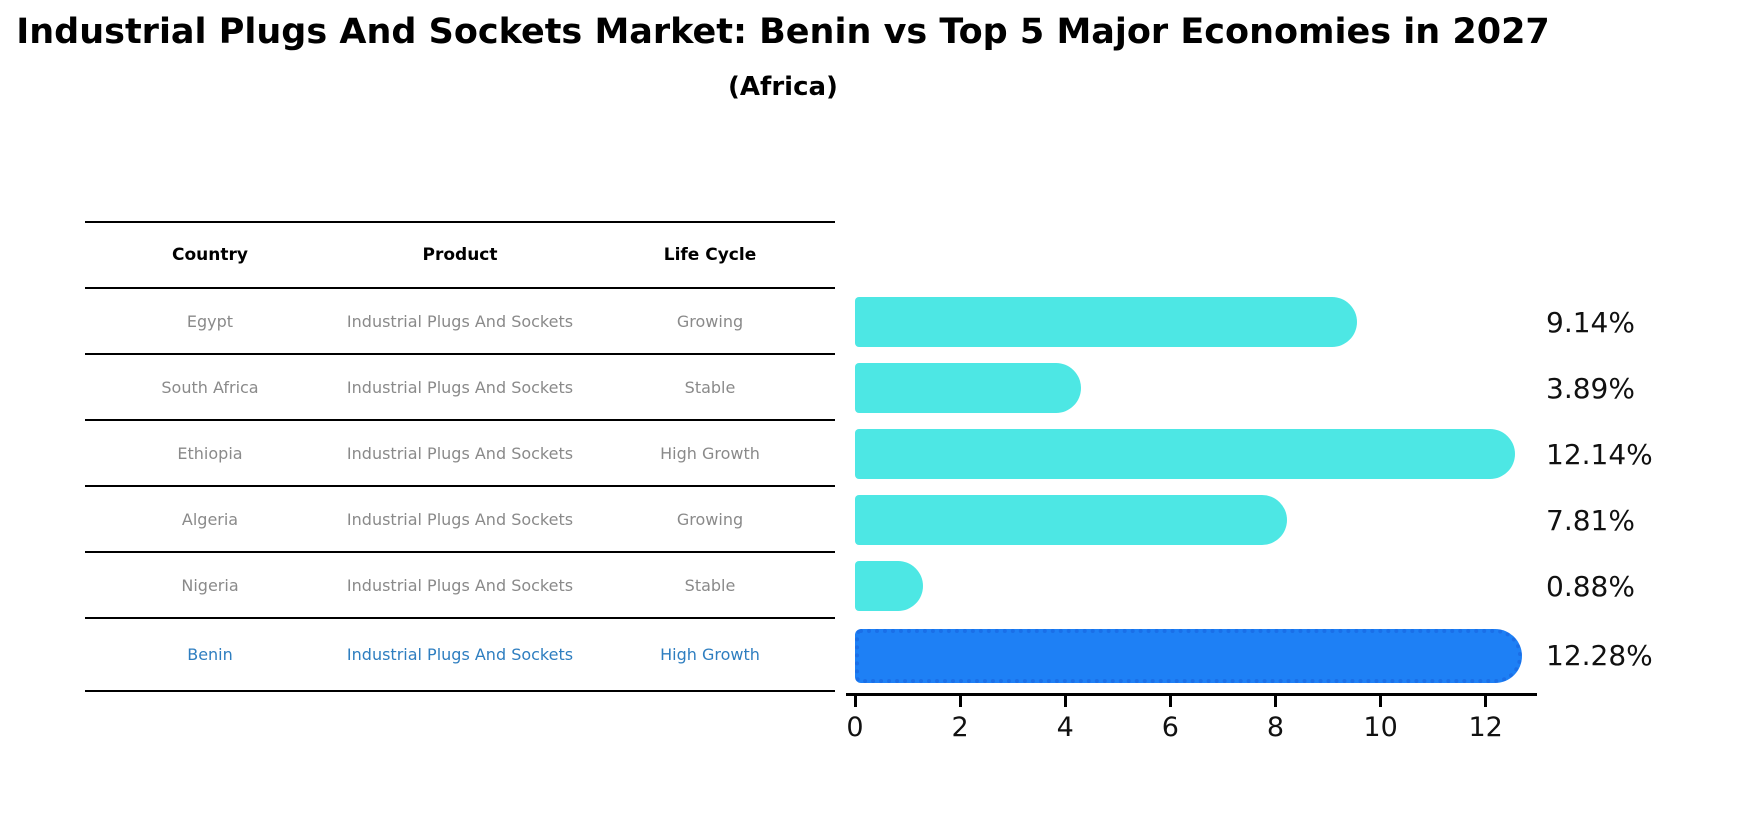 The width and height of the screenshot is (1741, 823). I want to click on x-axis-tick-label: 6, so click(1170, 727).